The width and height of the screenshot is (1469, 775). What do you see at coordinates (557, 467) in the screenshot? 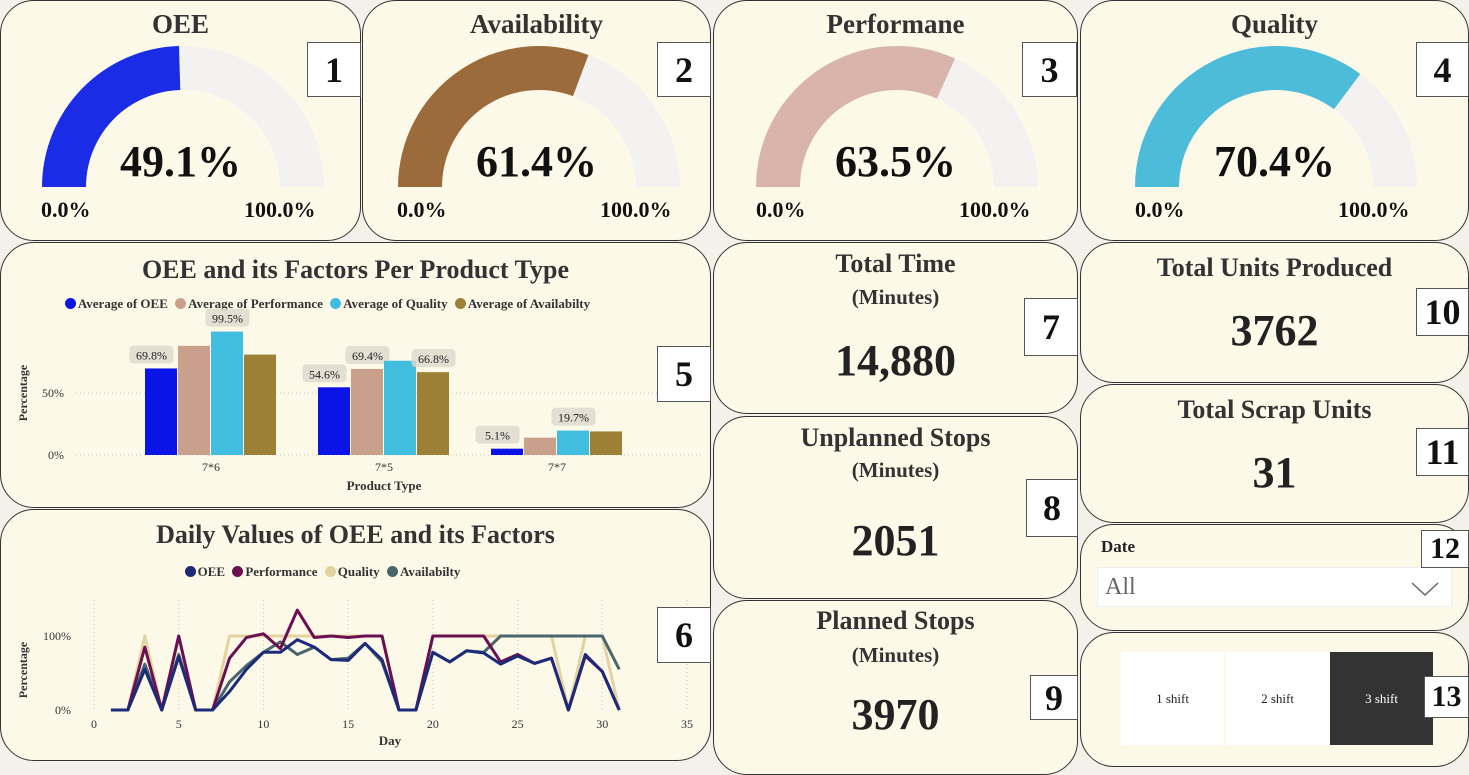
I see `x-tick-label: 7*7` at bounding box center [557, 467].